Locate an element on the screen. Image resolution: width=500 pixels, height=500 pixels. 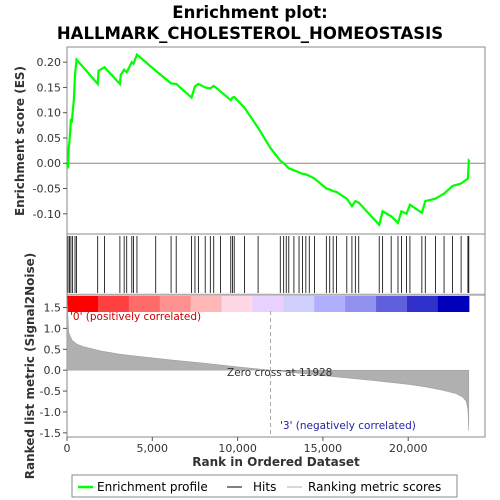
x-tick-label: 5,000 is located at coordinates (153, 448).